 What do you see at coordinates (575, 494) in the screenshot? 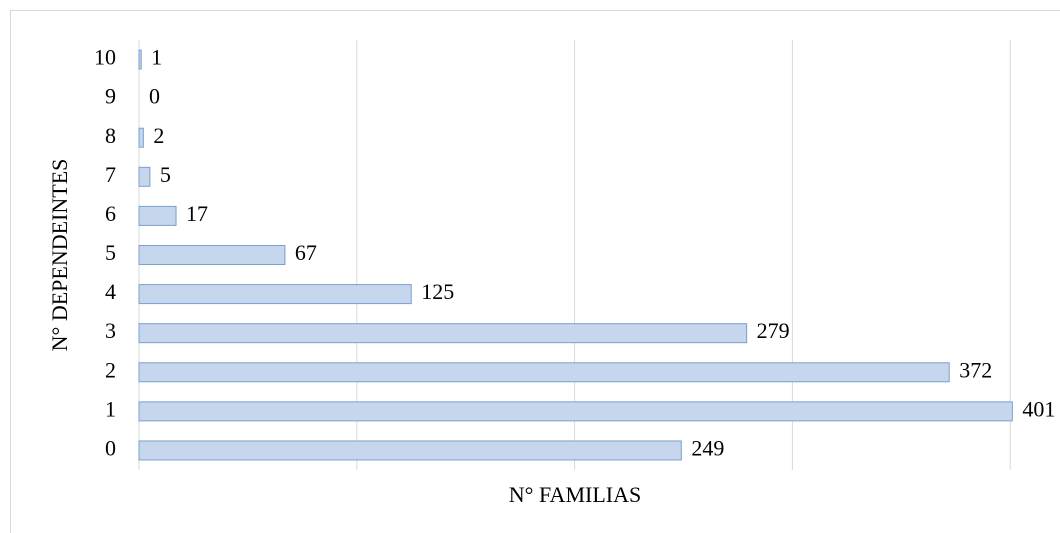
I see `x-axis-title: N° FAMILIAS` at bounding box center [575, 494].